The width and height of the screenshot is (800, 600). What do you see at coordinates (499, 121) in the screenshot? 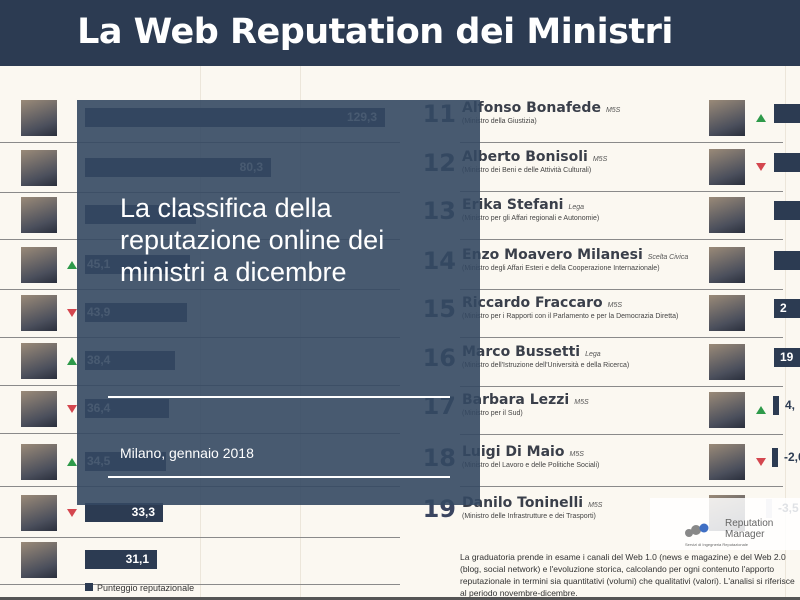
I see `minister-role: (Ministro della Giustizia)` at bounding box center [499, 121].